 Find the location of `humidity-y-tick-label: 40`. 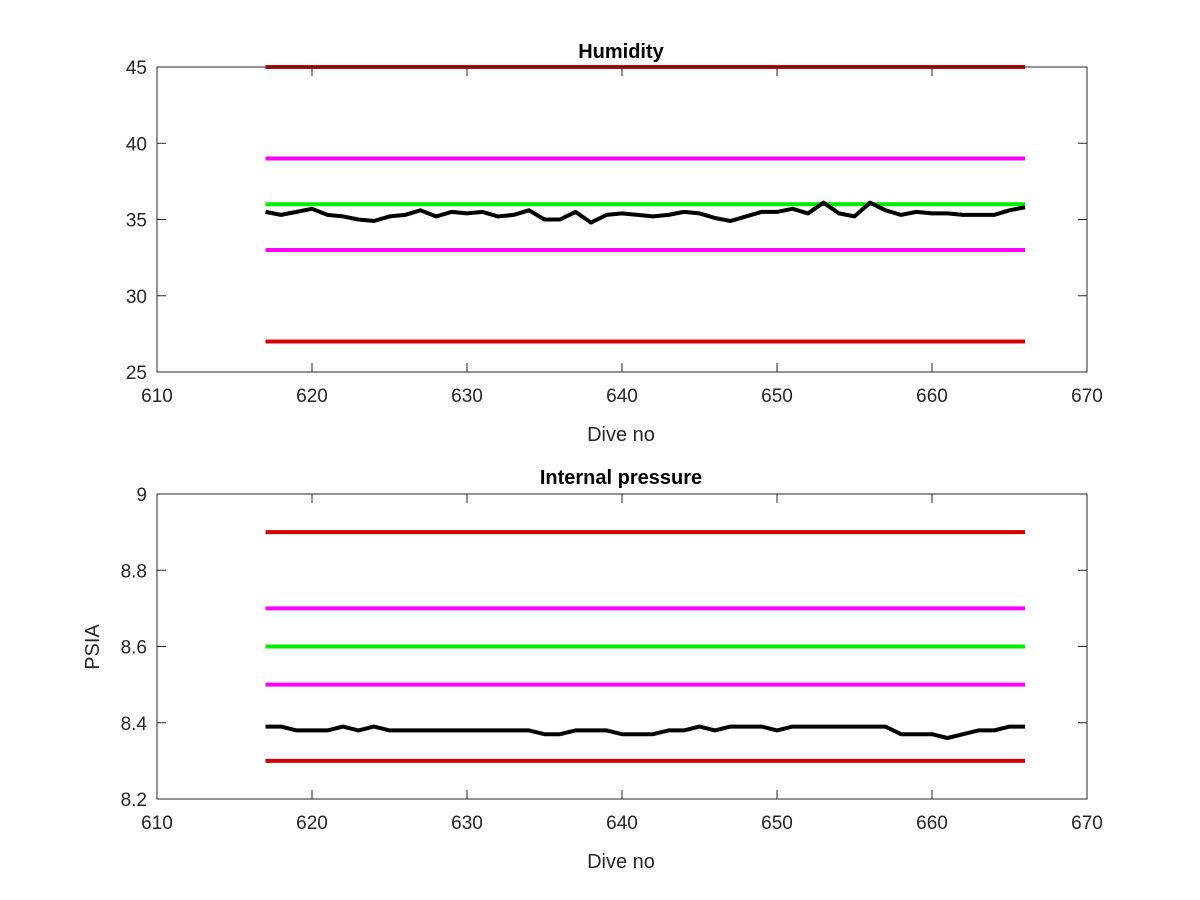

humidity-y-tick-label: 40 is located at coordinates (136, 144).